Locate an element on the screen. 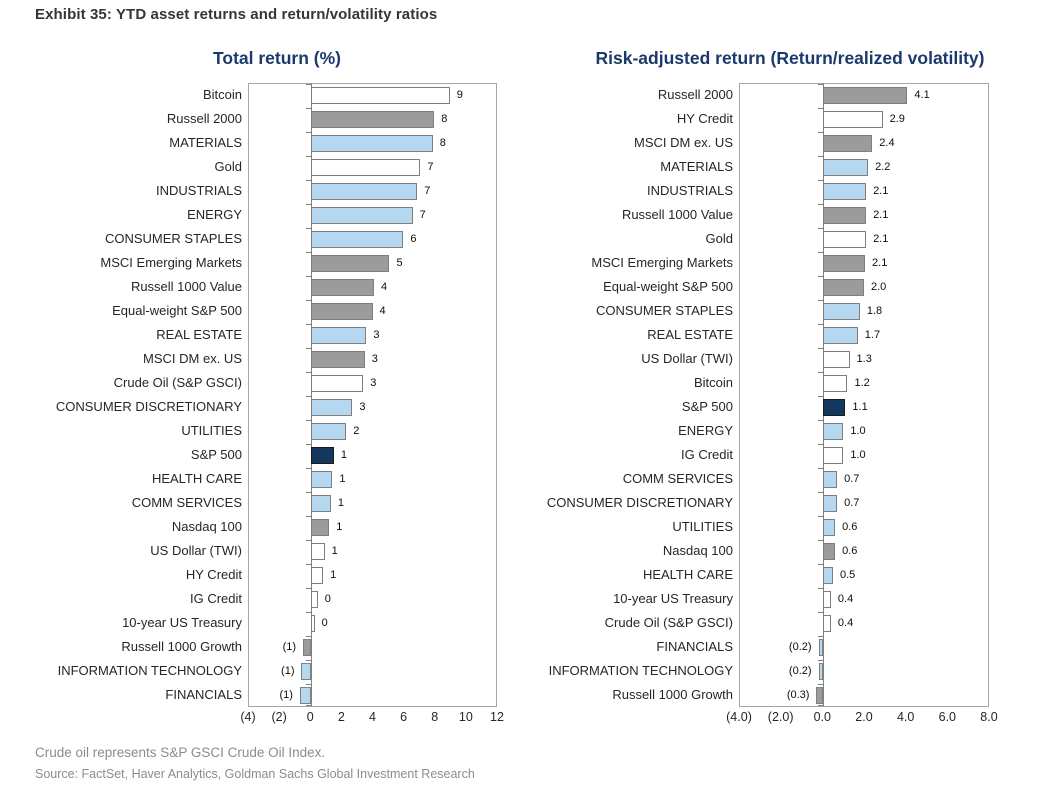 The height and width of the screenshot is (789, 1051). value-label: 0 is located at coordinates (327, 599).